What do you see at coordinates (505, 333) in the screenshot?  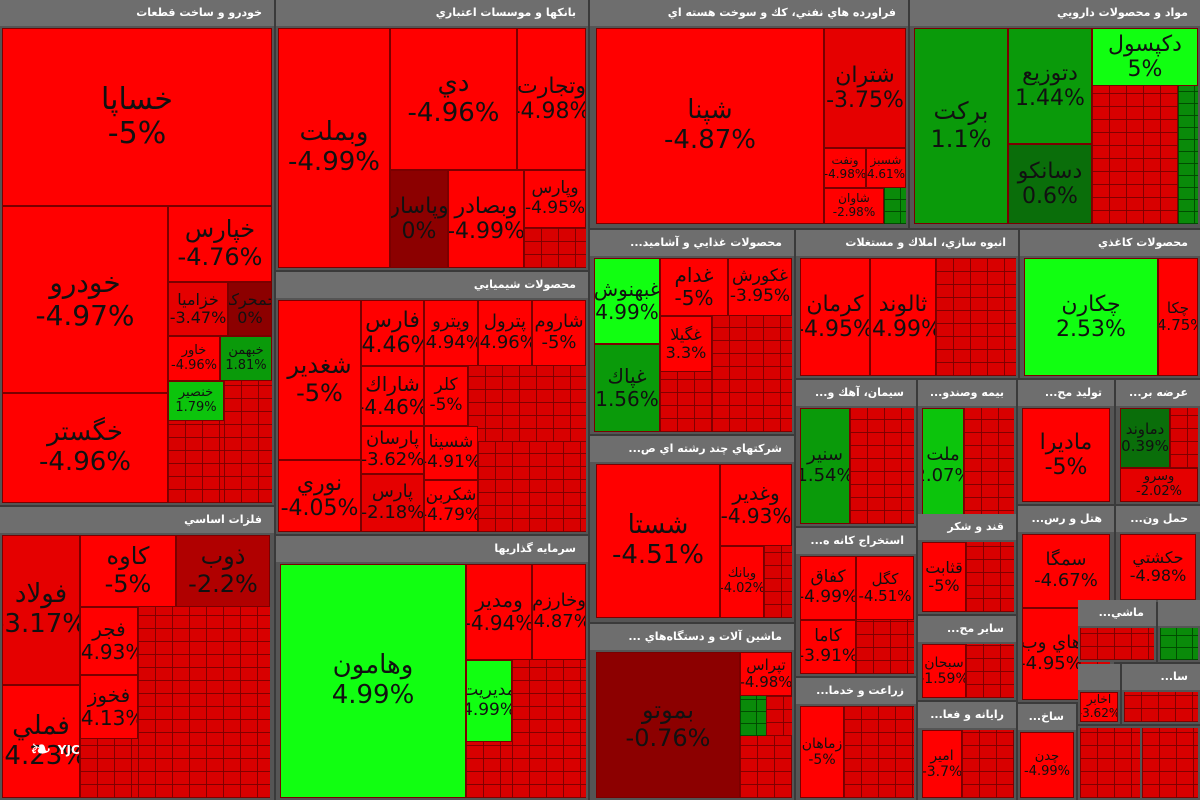 I see `tile-petrol: پترول -4.96%` at bounding box center [505, 333].